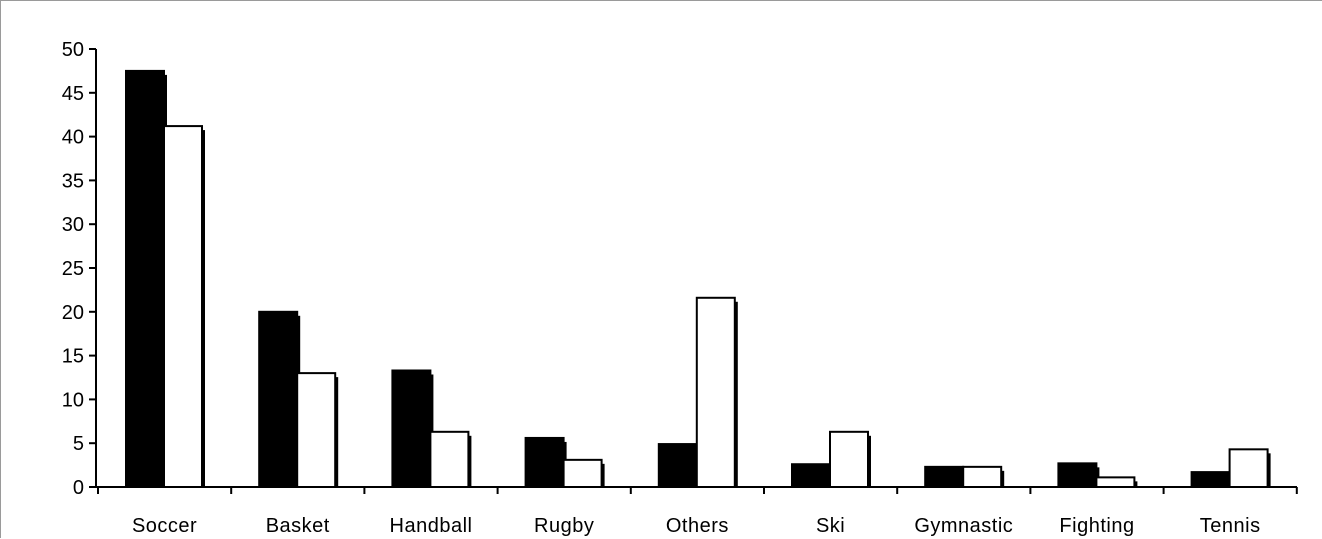  What do you see at coordinates (564, 526) in the screenshot?
I see `x-category-label: Rugby` at bounding box center [564, 526].